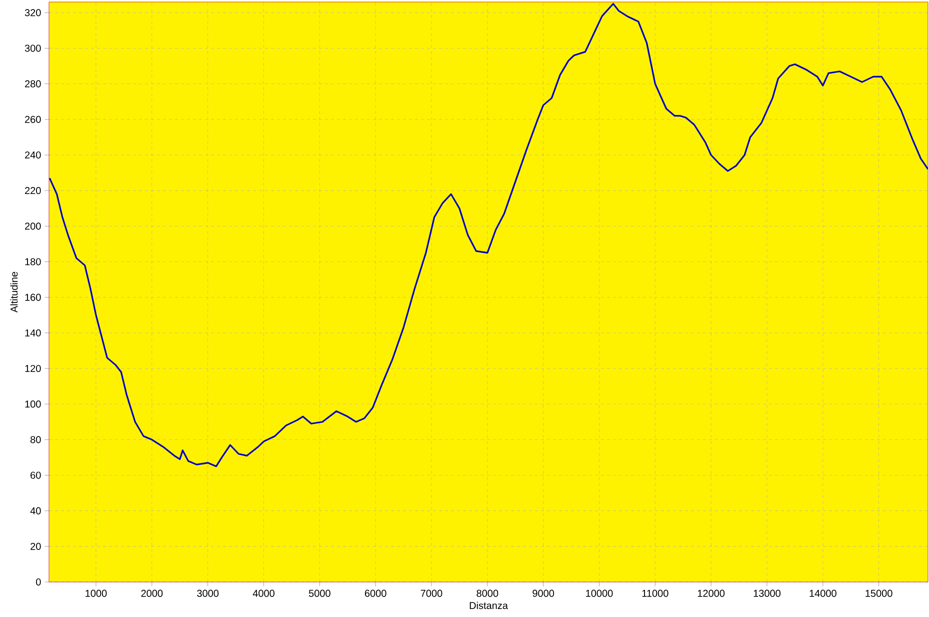  What do you see at coordinates (35, 440) in the screenshot?
I see `y-tick-label: 80` at bounding box center [35, 440].